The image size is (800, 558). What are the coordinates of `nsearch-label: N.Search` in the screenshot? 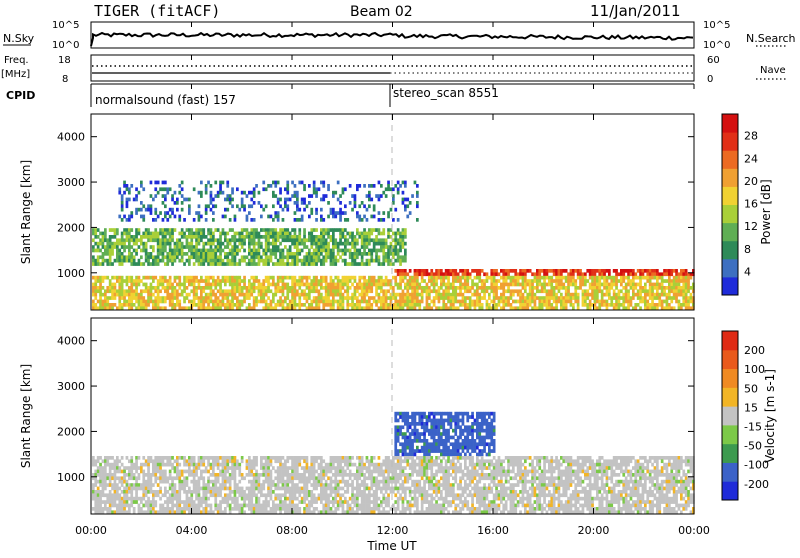 It's located at (771, 38).